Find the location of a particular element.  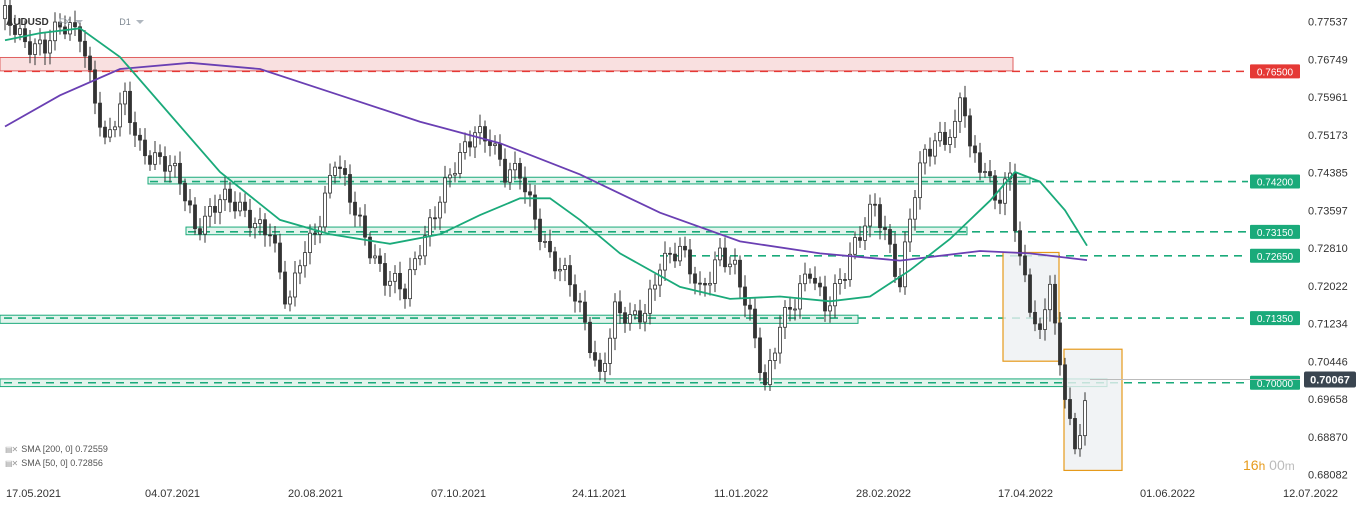

legend-sma200: ▤✕ SMA [200, 0] 0.72559 is located at coordinates (56, 449).